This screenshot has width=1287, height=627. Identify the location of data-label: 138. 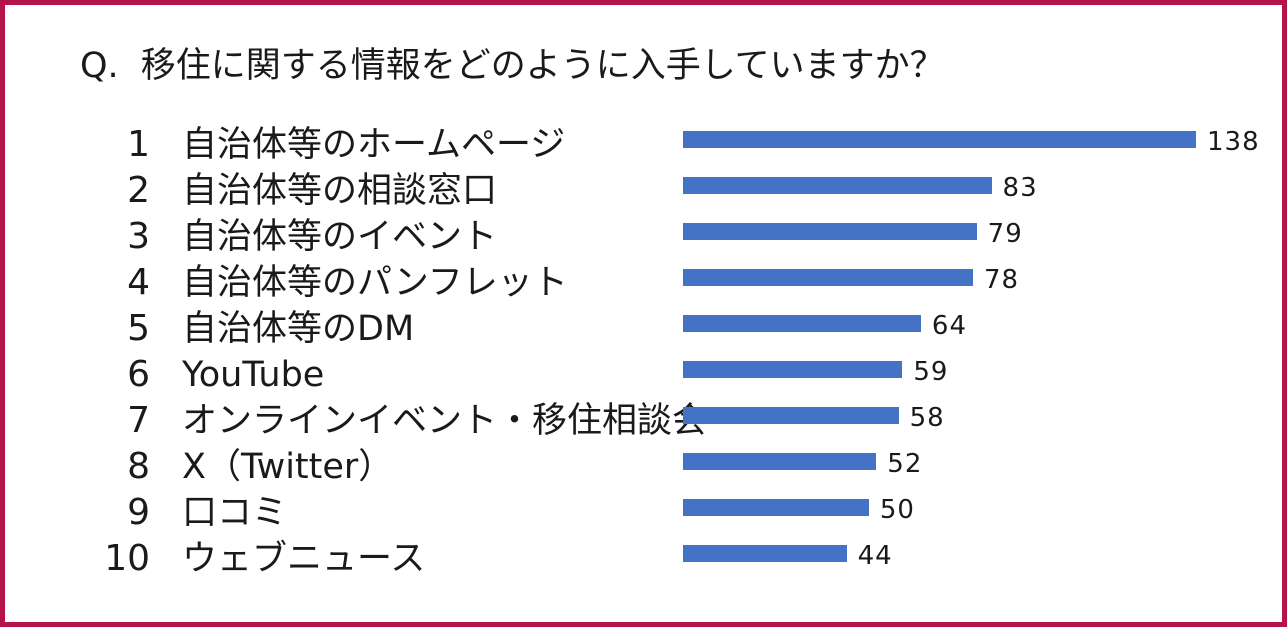
(1233, 142).